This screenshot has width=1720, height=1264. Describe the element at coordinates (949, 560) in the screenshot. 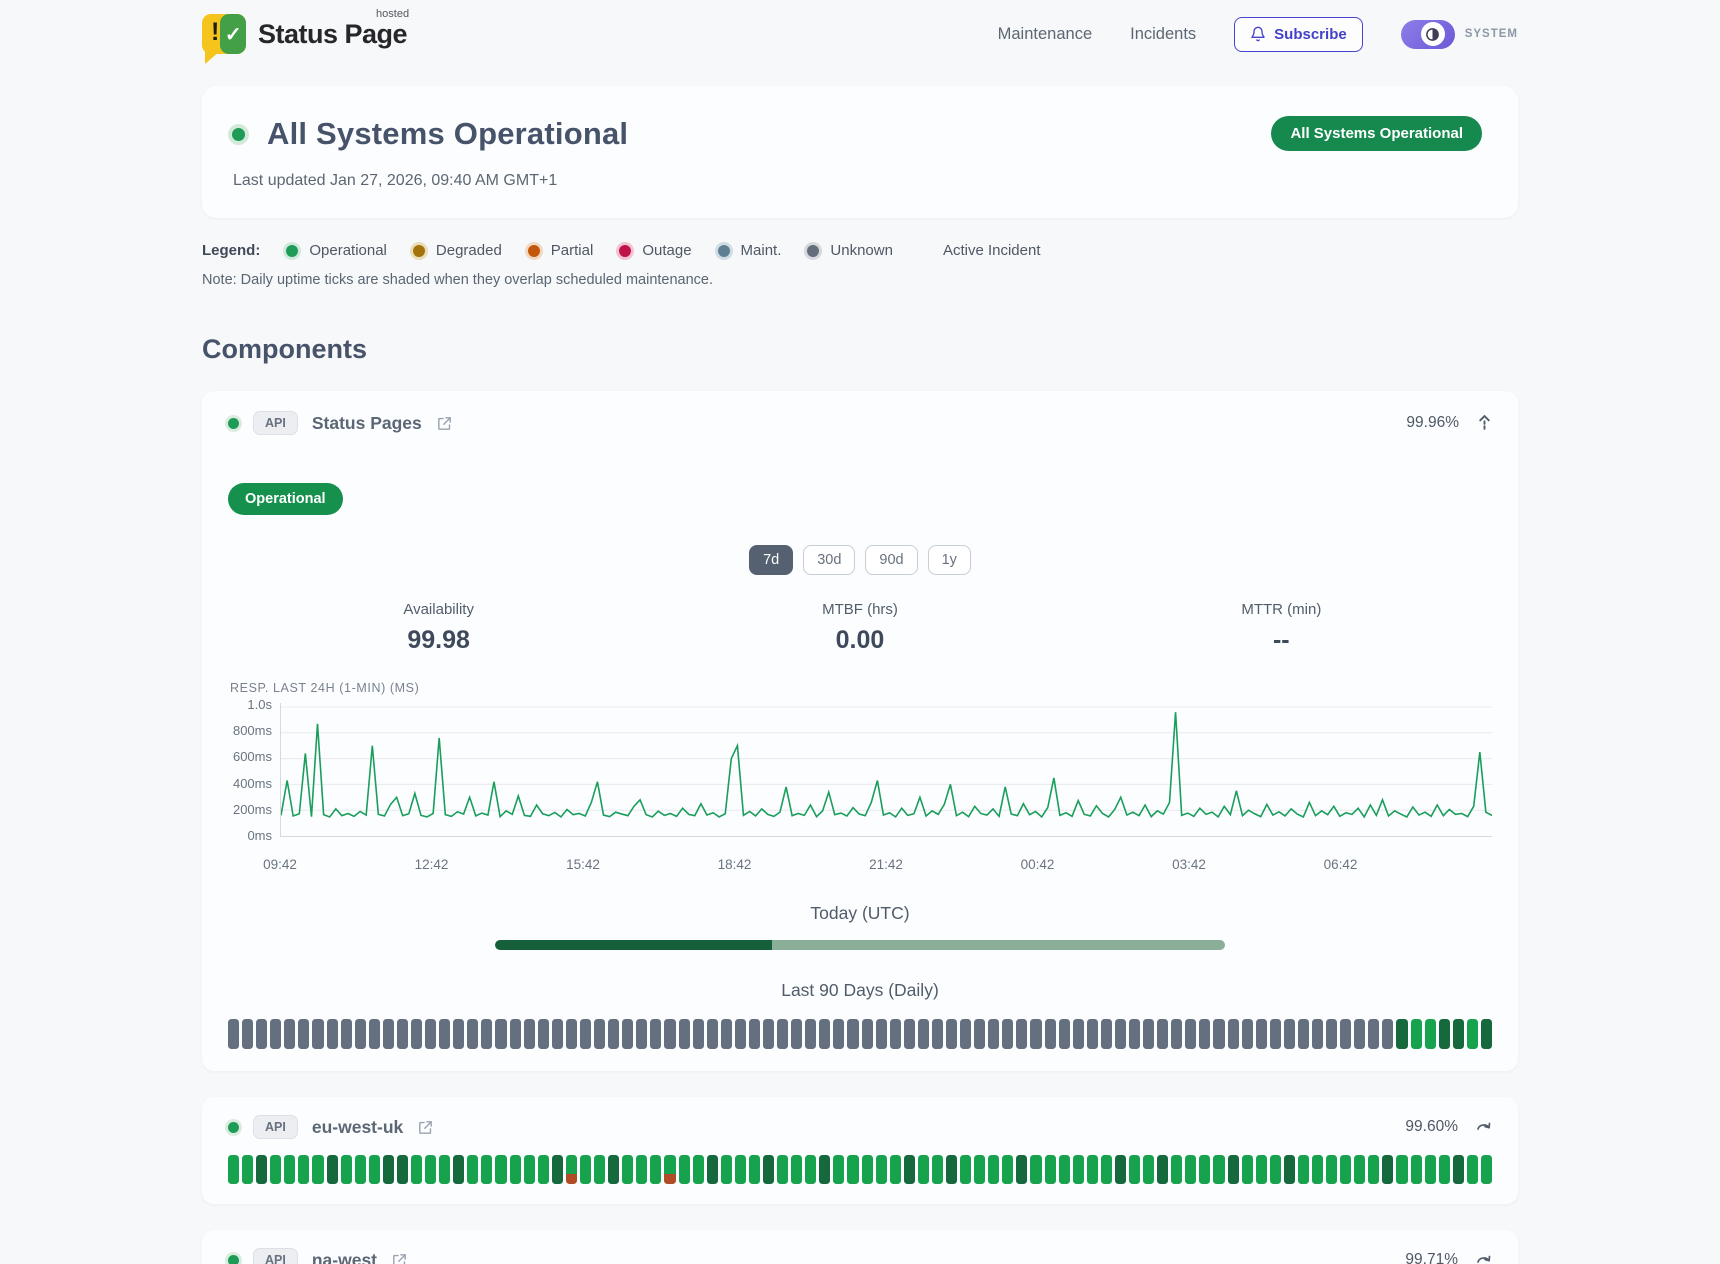

I see `range-button-1y: 1y` at that location.